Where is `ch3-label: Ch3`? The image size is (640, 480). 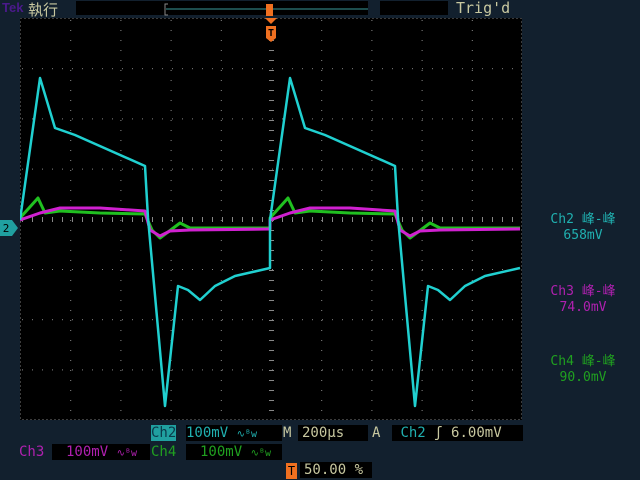
ch3-label: Ch3 is located at coordinates (32, 452).